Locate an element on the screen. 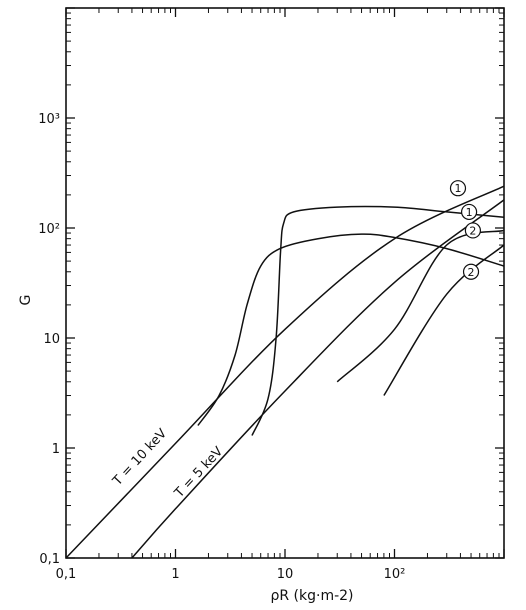 The image size is (526, 610). y-tick-label: 1 is located at coordinates (56, 449).